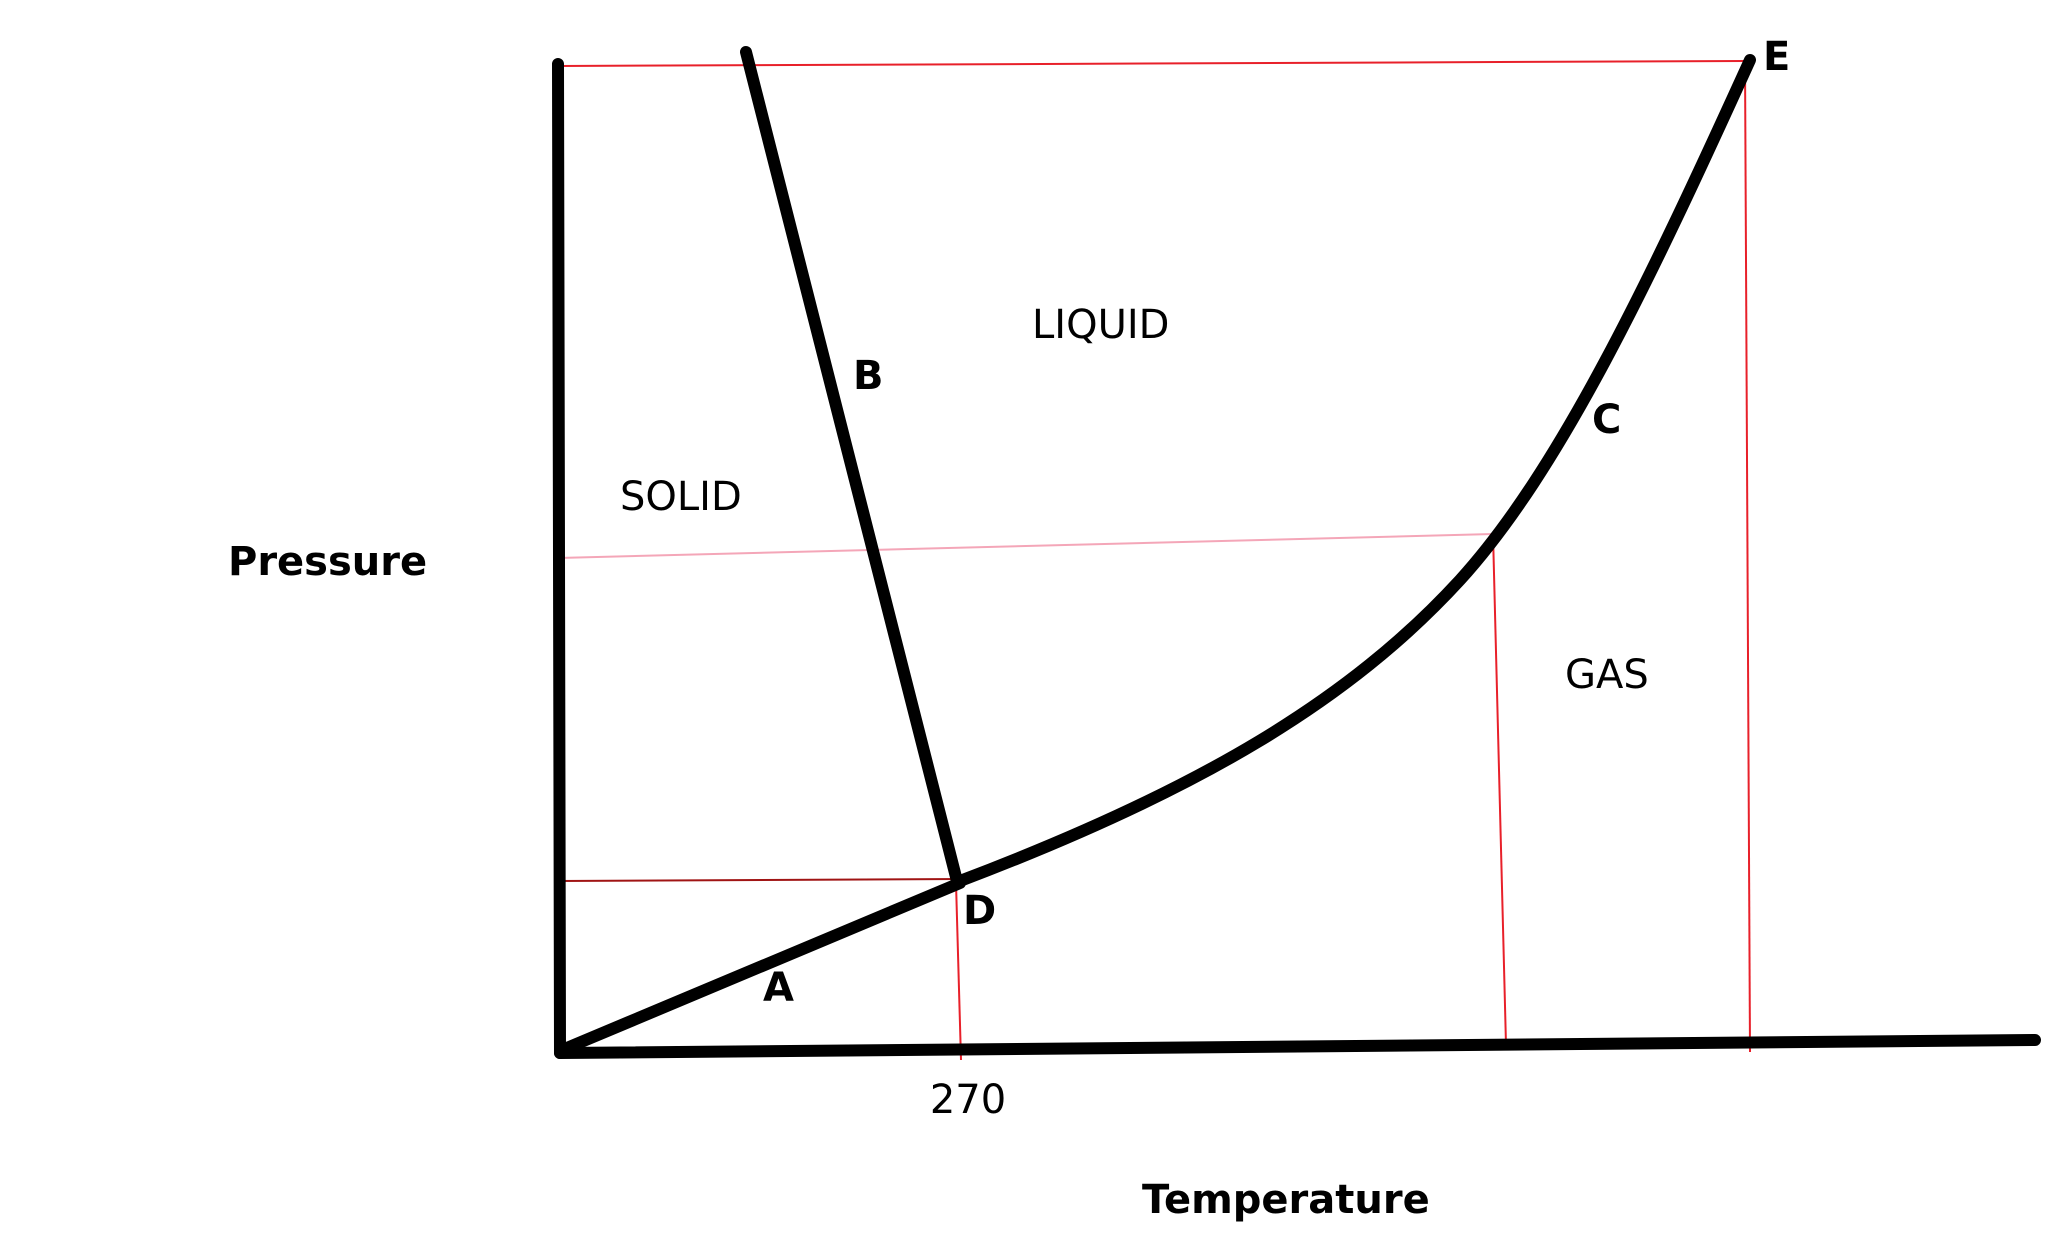 This screenshot has height=1255, width=2046. What do you see at coordinates (761, 966) in the screenshot?
I see `sublimation-curve` at bounding box center [761, 966].